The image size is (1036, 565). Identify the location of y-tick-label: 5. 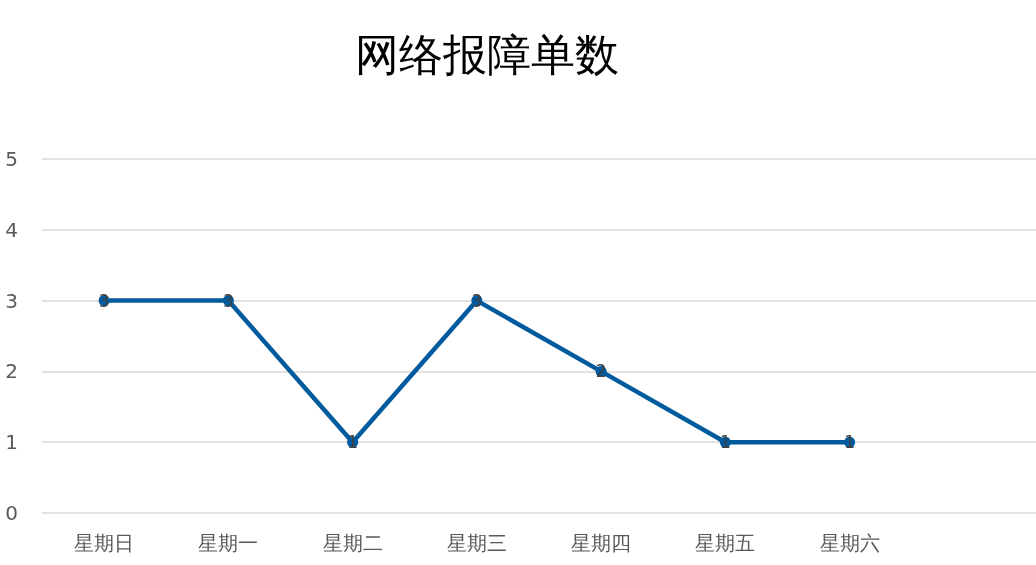
(11, 159).